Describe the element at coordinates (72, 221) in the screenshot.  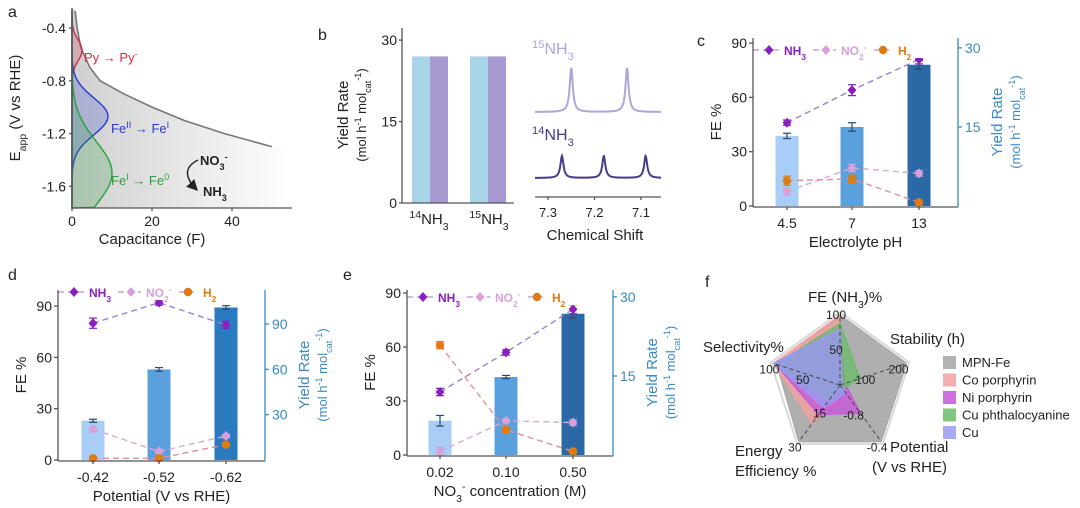
I see `x-tick-label: 0` at that location.